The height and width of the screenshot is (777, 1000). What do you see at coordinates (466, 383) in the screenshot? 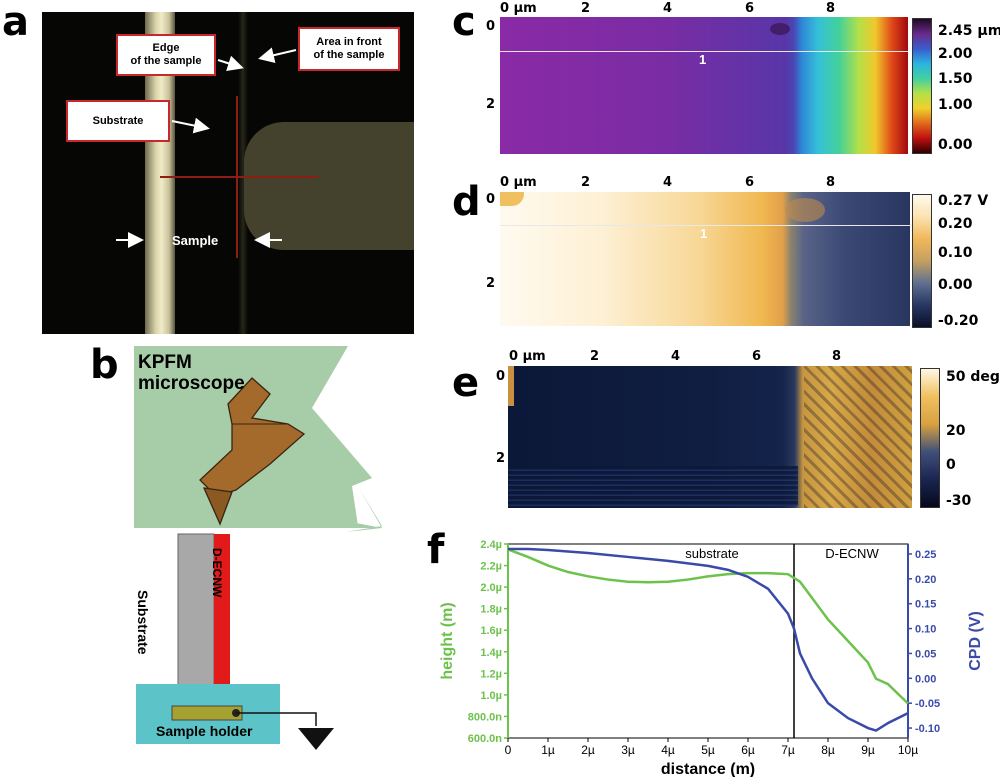
I see `panel-label-e: e` at bounding box center [466, 383].